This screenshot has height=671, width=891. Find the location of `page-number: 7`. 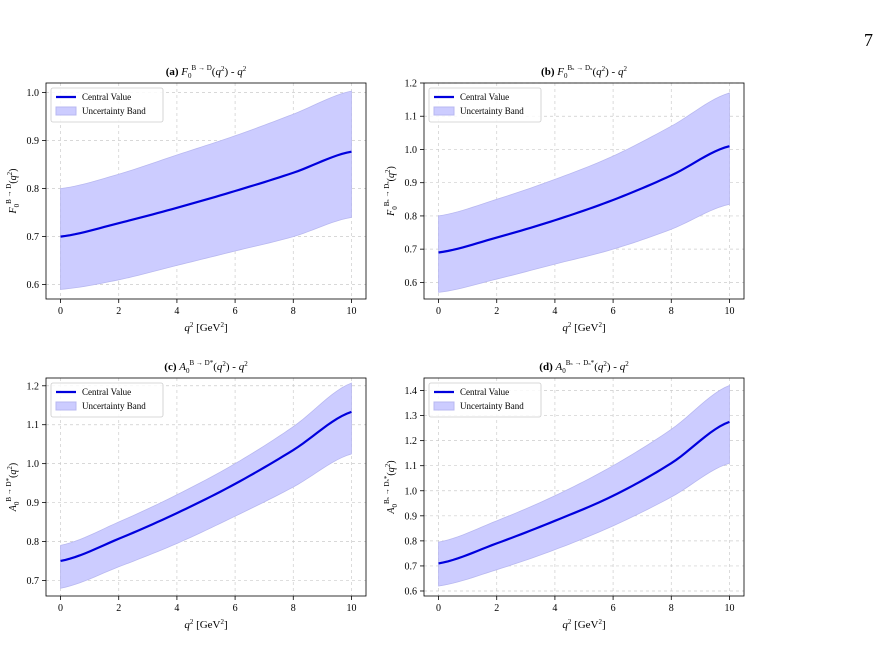

page-number: 7 is located at coordinates (868, 40).